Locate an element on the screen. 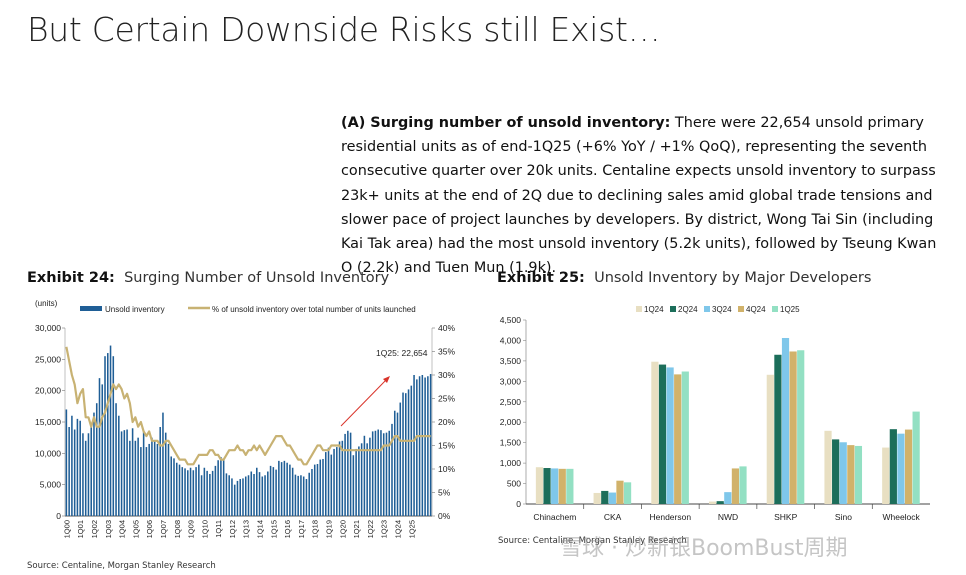  y2-tick-label: 30% is located at coordinates (446, 375).